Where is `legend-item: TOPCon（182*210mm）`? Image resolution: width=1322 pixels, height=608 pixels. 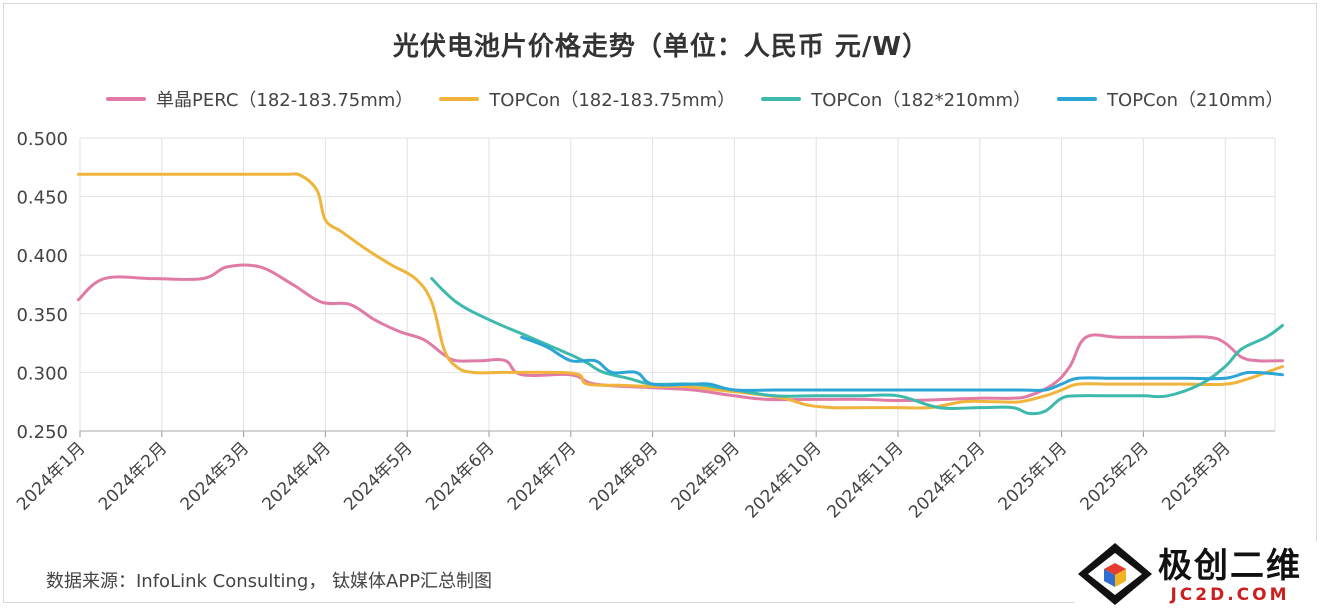 legend-item: TOPCon（182*210mm） is located at coordinates (896, 99).